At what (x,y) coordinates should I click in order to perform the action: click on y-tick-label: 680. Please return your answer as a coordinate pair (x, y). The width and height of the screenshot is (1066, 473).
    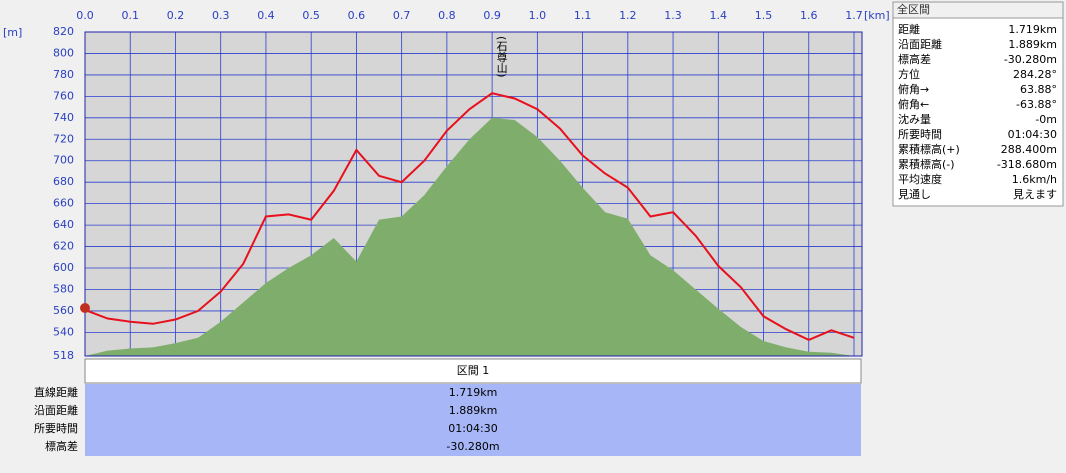
    Looking at the image, I should click on (63, 181).